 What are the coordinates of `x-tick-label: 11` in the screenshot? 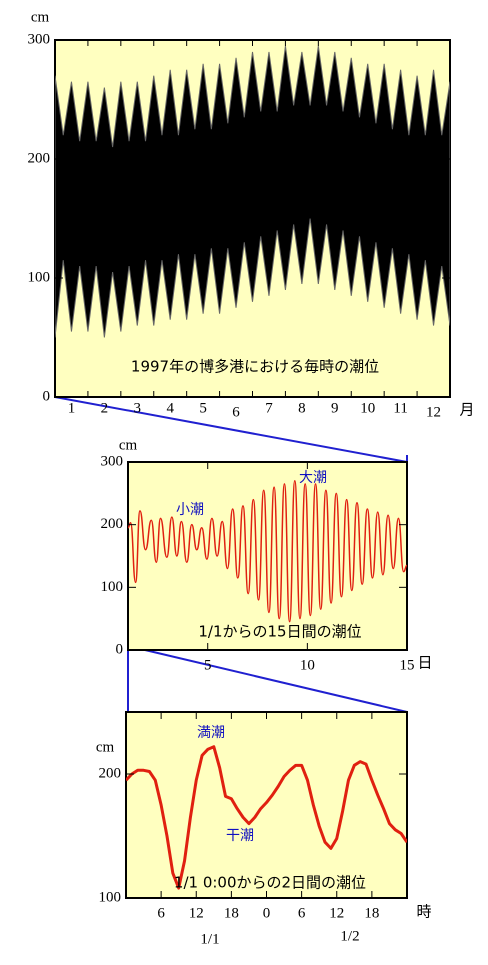 It's located at (400, 408).